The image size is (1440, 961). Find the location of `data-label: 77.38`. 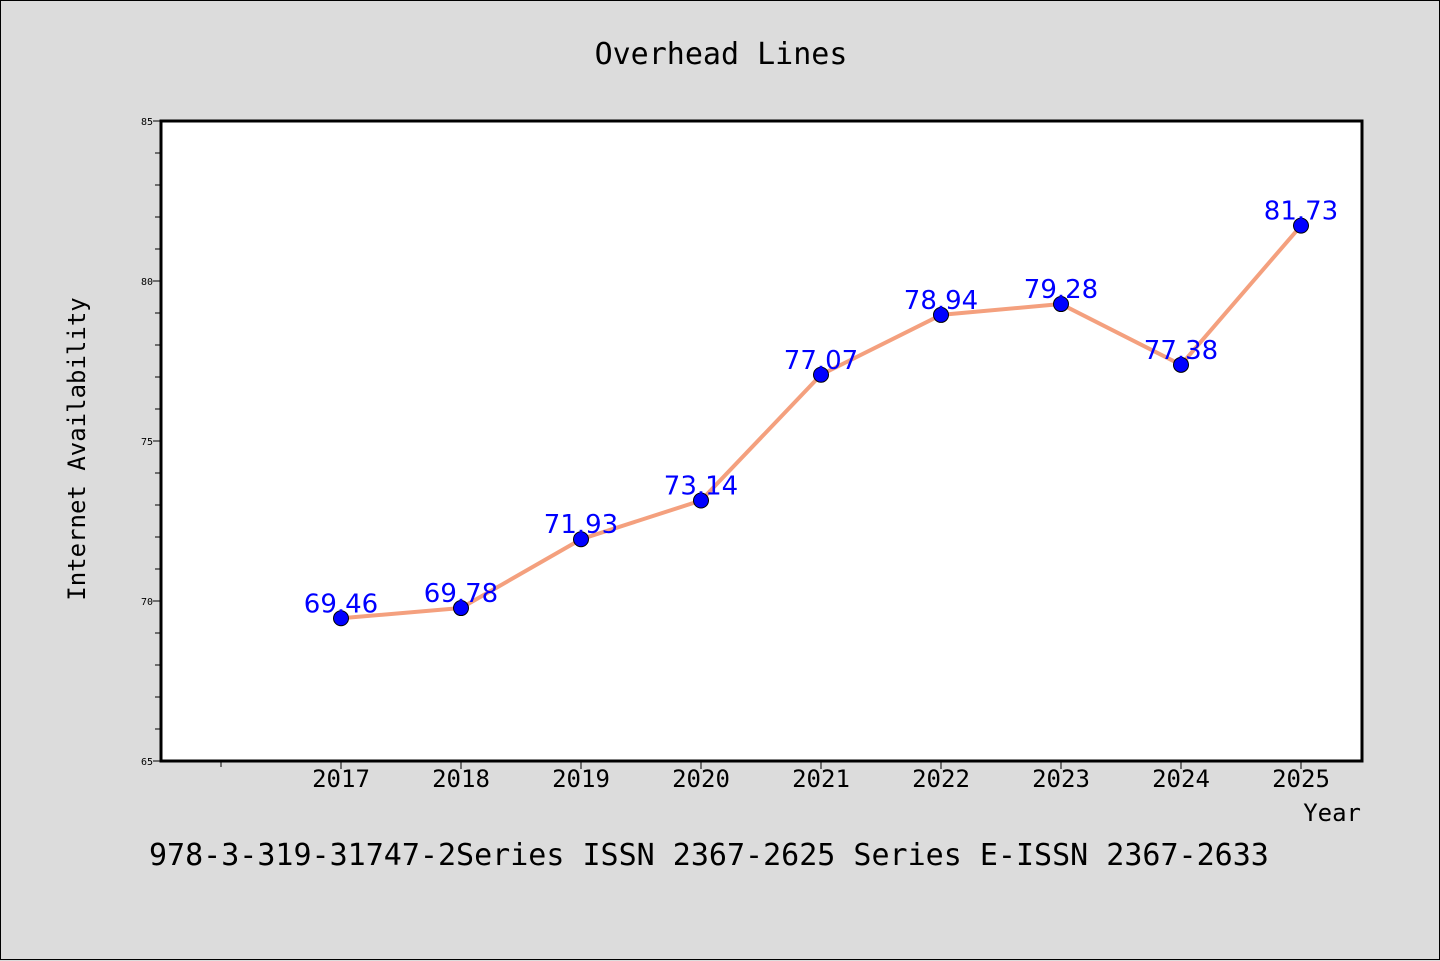

data-label: 77.38 is located at coordinates (1181, 351).